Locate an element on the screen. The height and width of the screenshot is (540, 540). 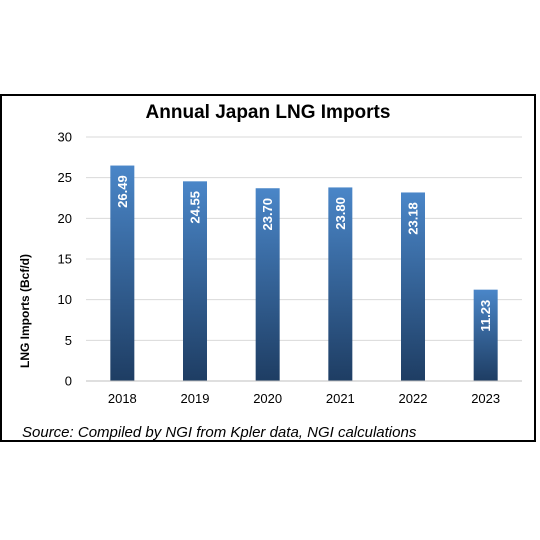
y-tick-label: 25 is located at coordinates (65, 177).